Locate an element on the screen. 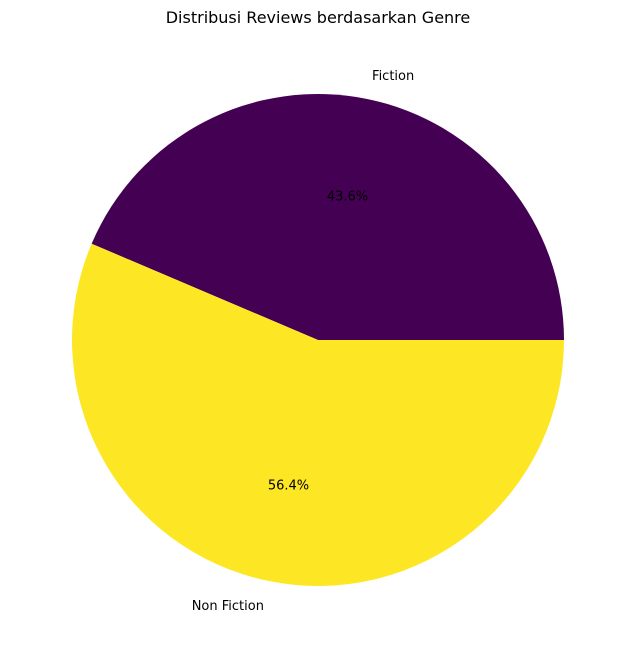  chart-title: Distribusi Reviews berdasarkan Genre is located at coordinates (318, 17).